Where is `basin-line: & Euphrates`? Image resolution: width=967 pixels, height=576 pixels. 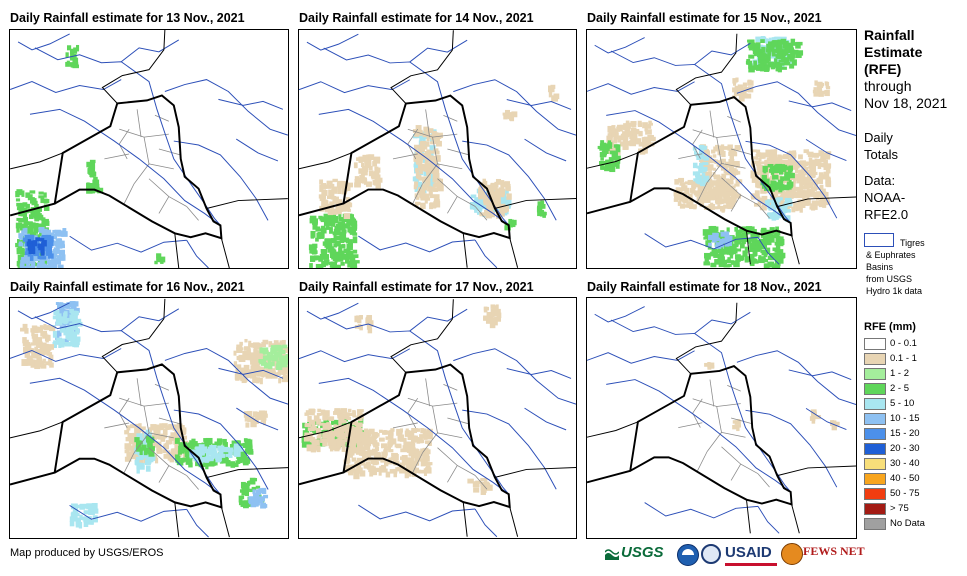
basin-line: & Euphrates is located at coordinates (891, 255).